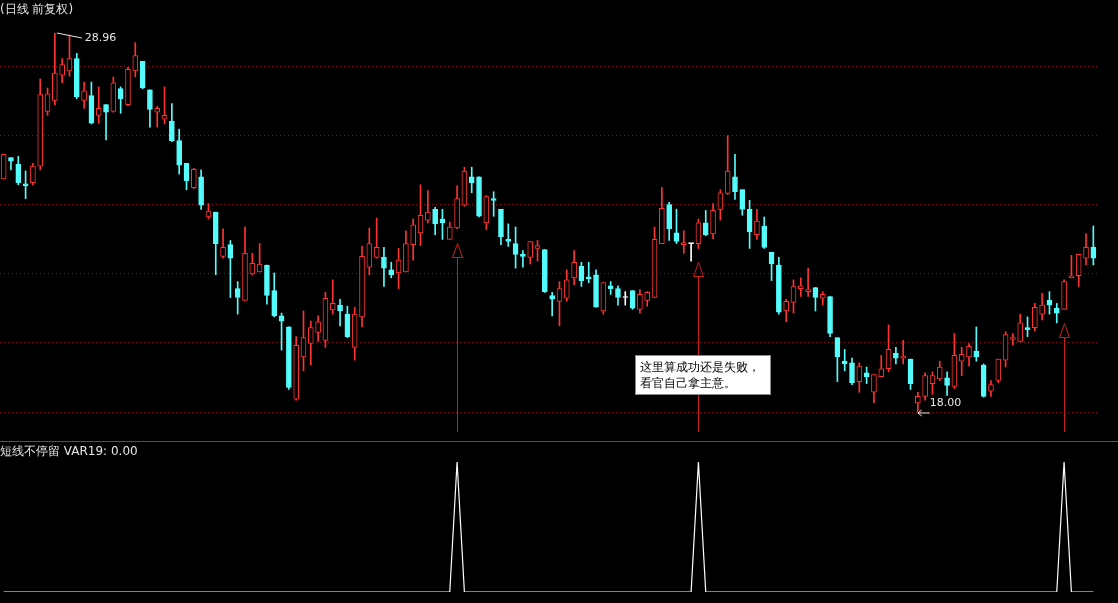  I want to click on annotation: 这里算成功还是失败，看官自己拿主意。, so click(703, 375).